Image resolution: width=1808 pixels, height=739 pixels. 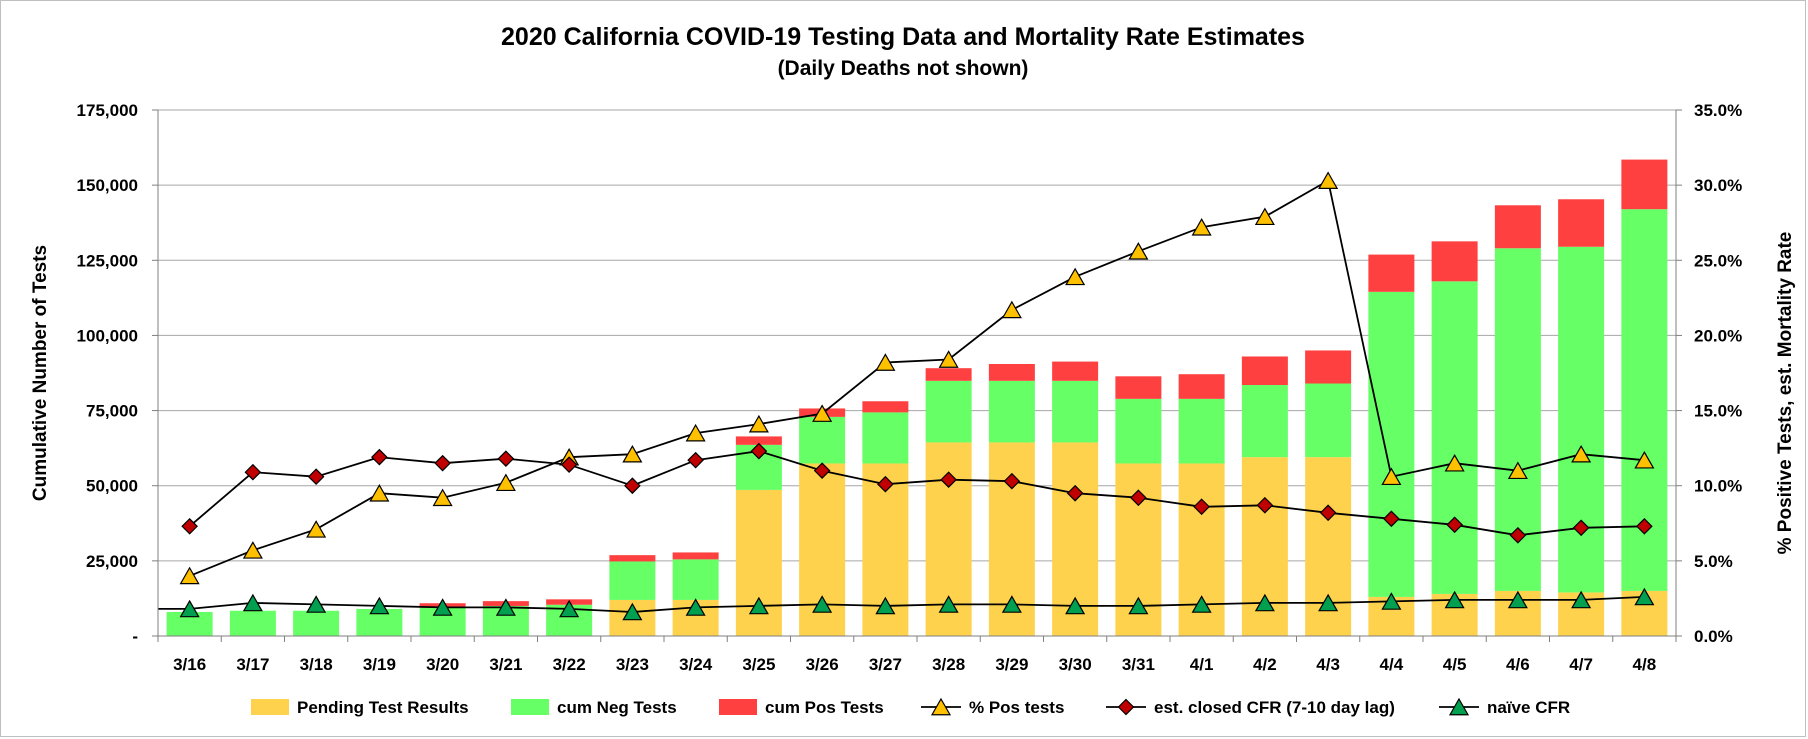 I want to click on legend-label-pending-test-results: Pending Test Results, so click(x=383, y=707).